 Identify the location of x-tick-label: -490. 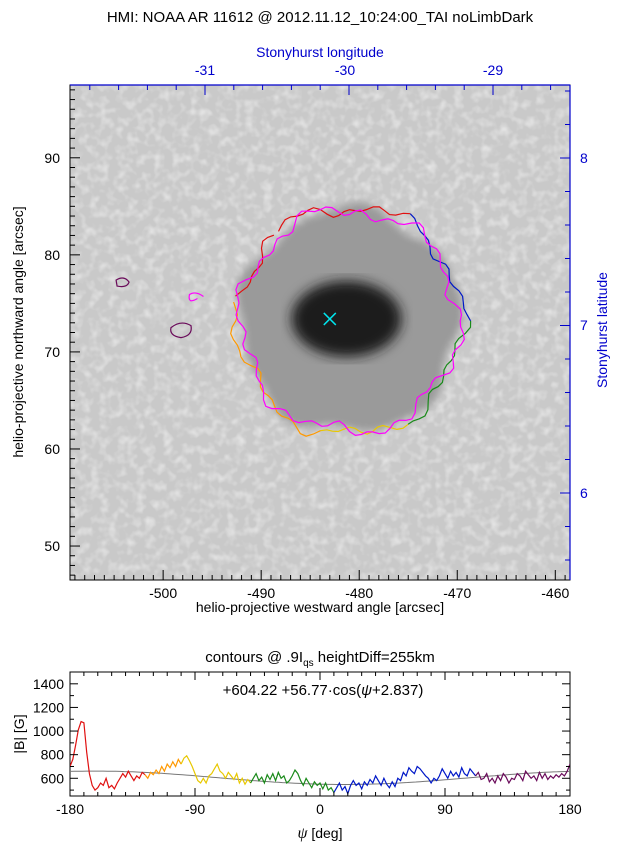
(261, 593).